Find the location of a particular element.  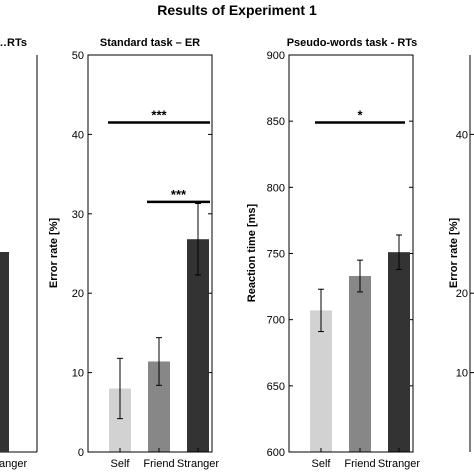

panel2-title: Standard task – ER is located at coordinates (150, 43).